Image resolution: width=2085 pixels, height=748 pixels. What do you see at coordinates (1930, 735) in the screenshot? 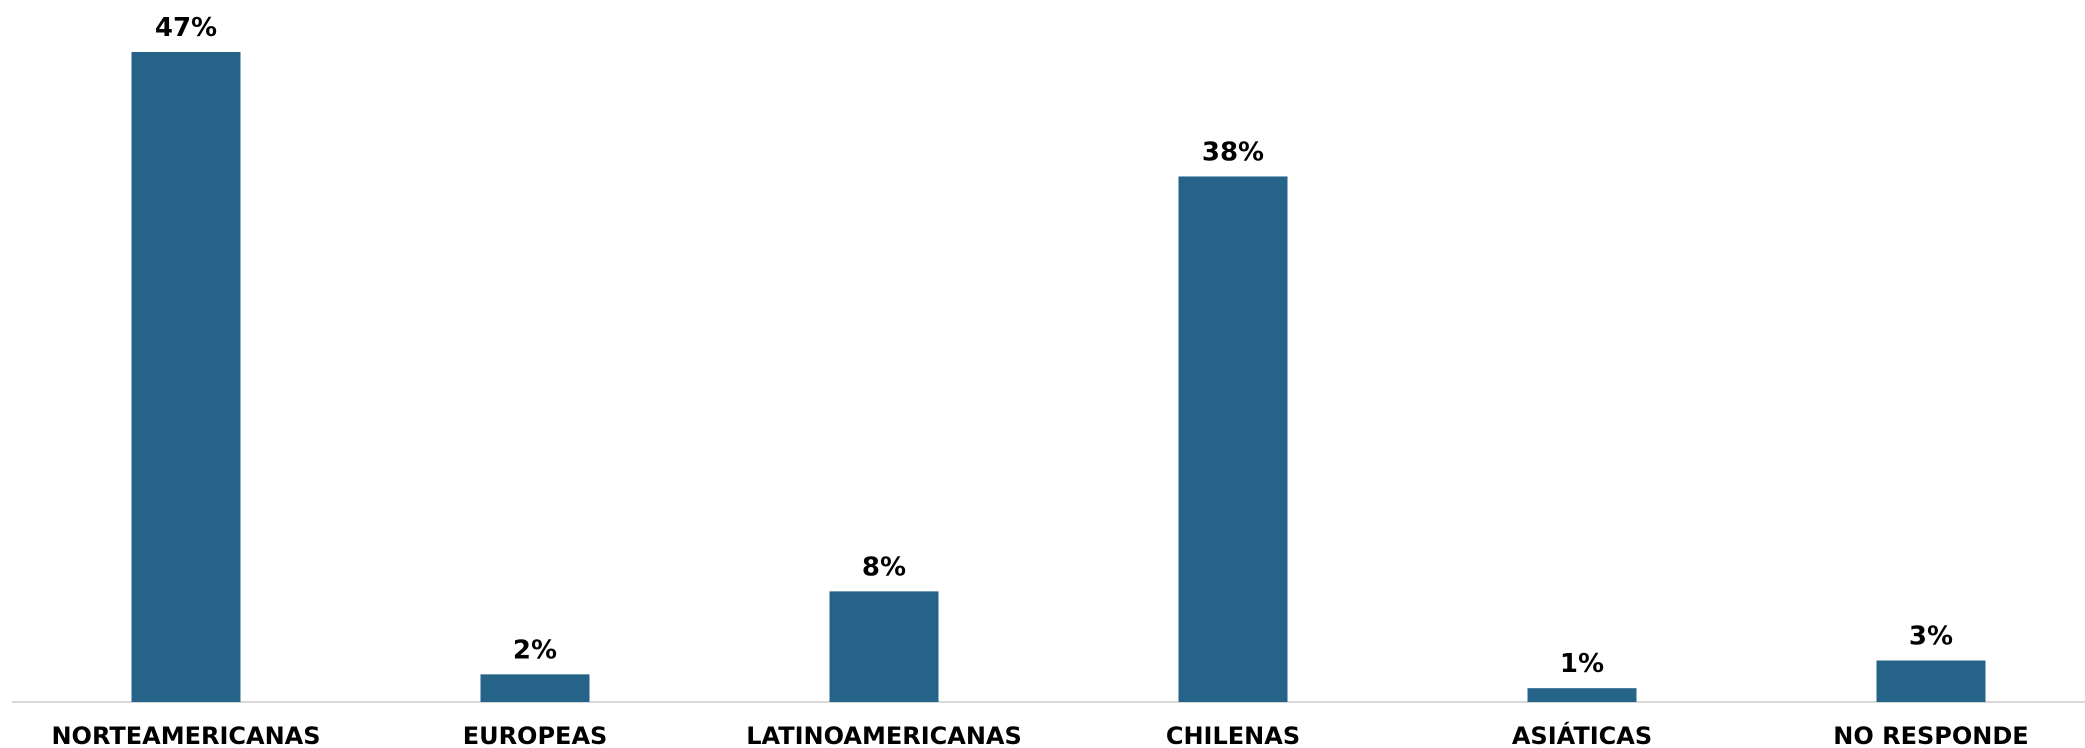
I see `category-label-5: NO RESPONDE` at bounding box center [1930, 735].